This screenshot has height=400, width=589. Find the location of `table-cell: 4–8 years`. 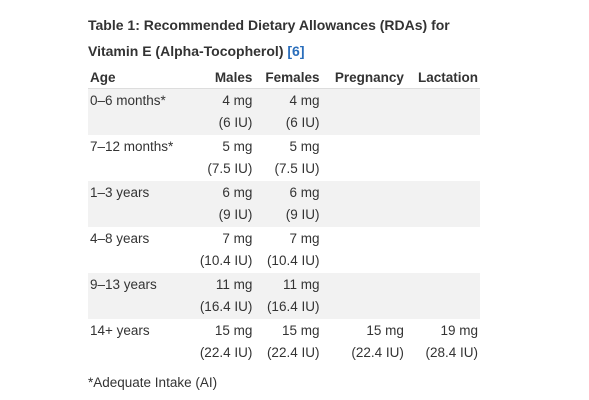

table-cell: 4–8 years is located at coordinates (138, 250).